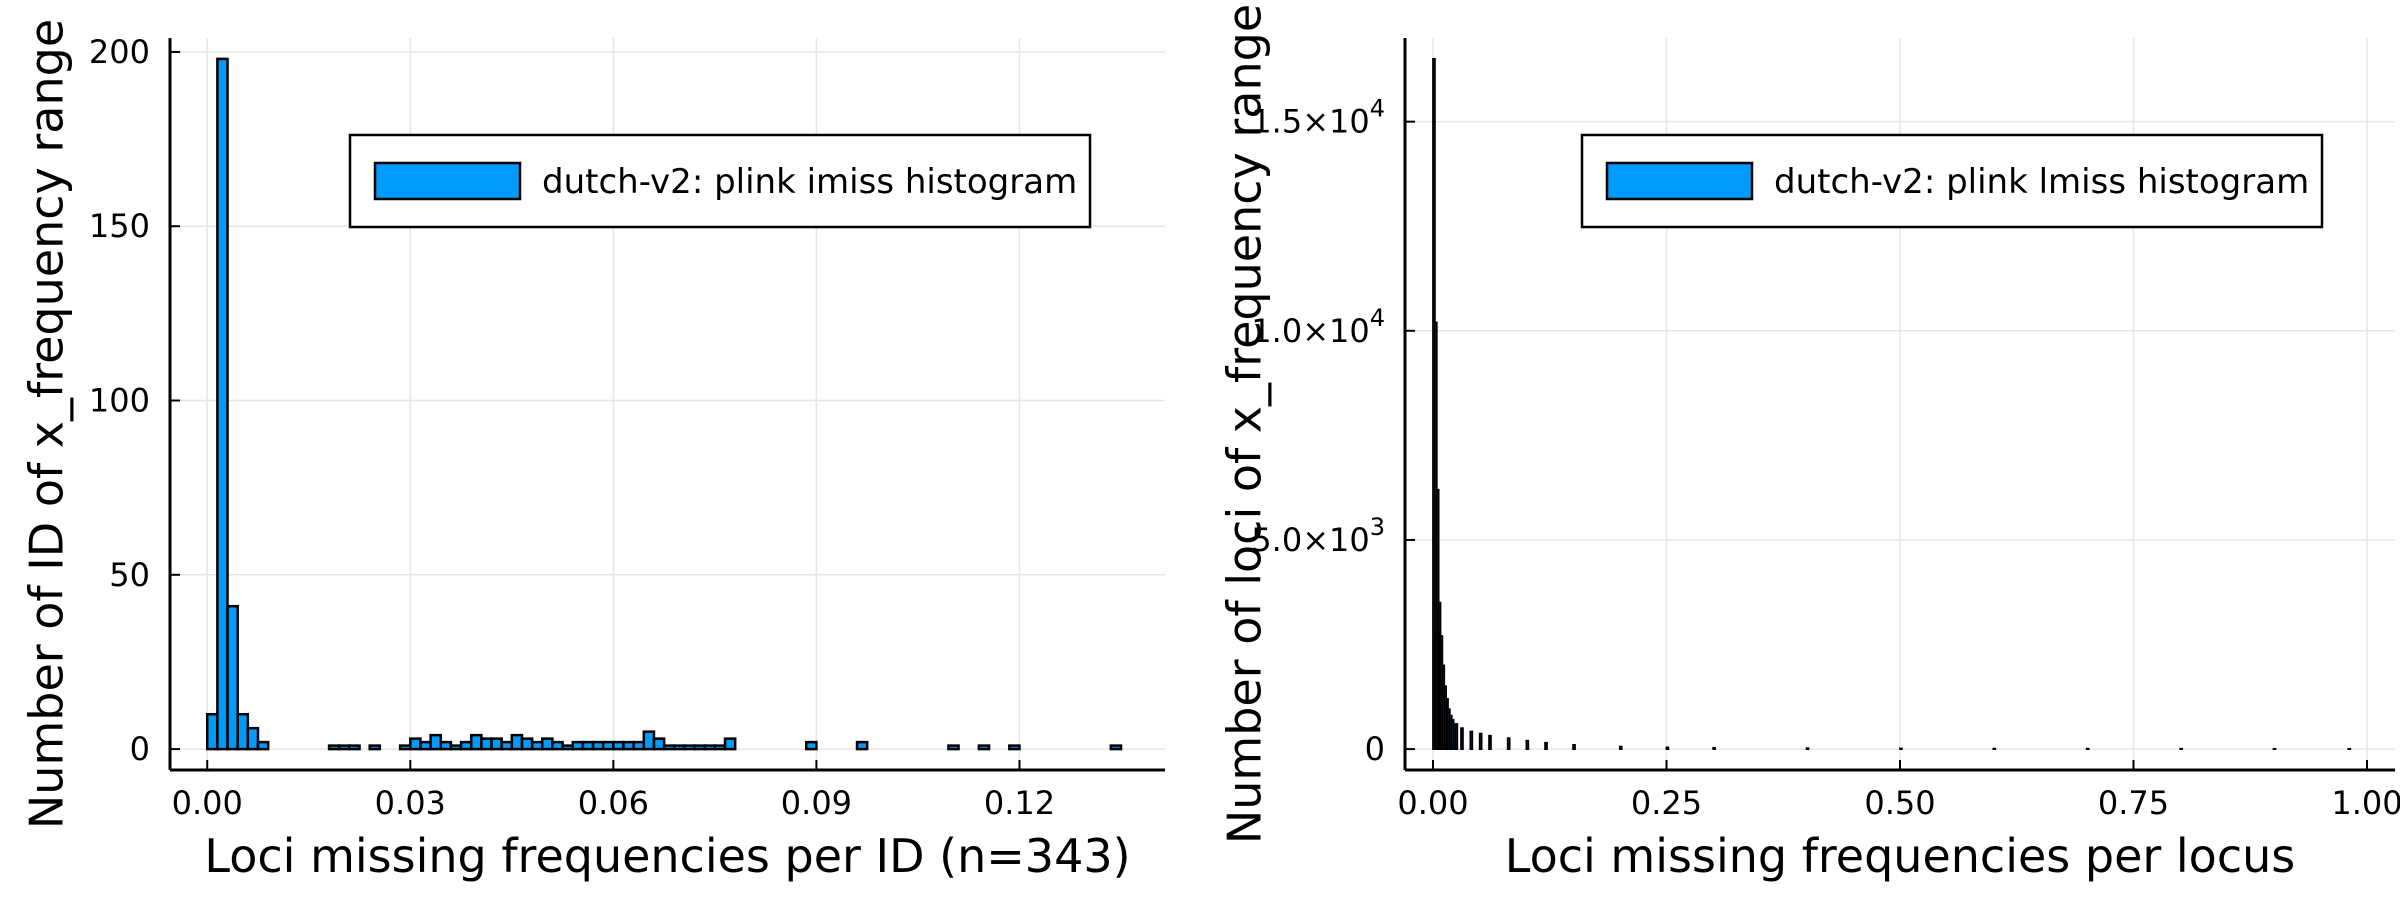 The image size is (2400, 904). What do you see at coordinates (1666, 803) in the screenshot?
I see `lmiss-x-tick-label: 0.25` at bounding box center [1666, 803].